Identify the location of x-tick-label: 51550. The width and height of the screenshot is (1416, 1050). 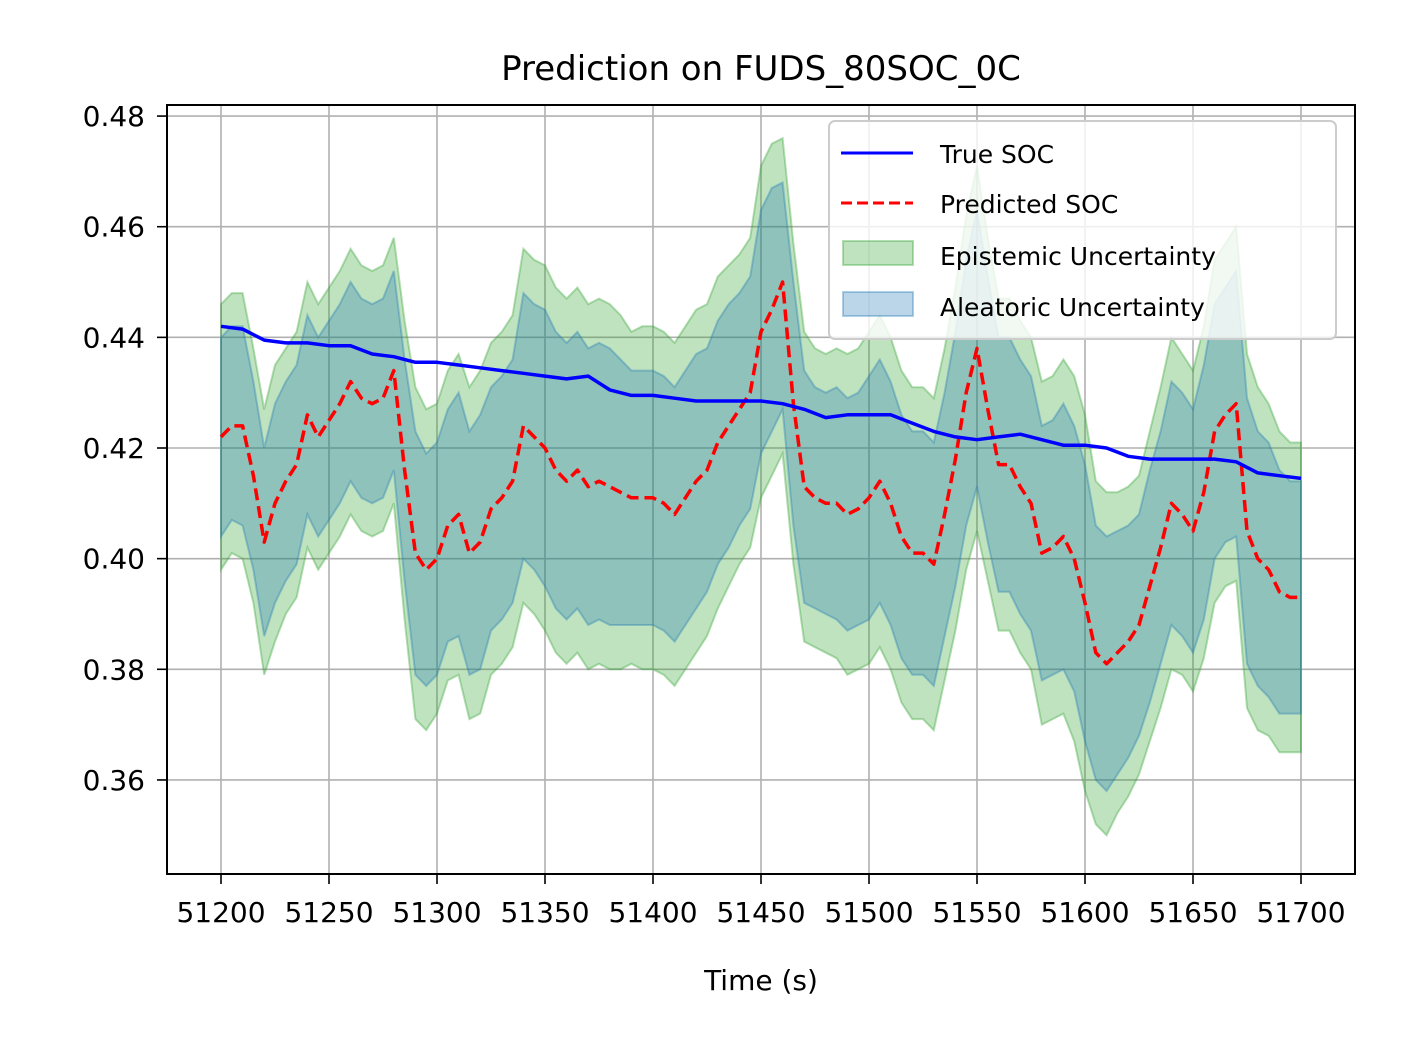
(976, 912).